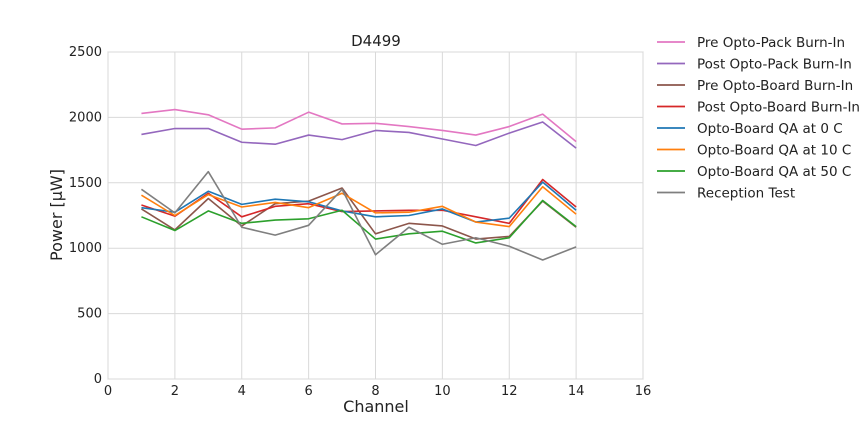 The image size is (864, 432). I want to click on legend-entry: Pre Opto-Board Burn-In, so click(755, 86).